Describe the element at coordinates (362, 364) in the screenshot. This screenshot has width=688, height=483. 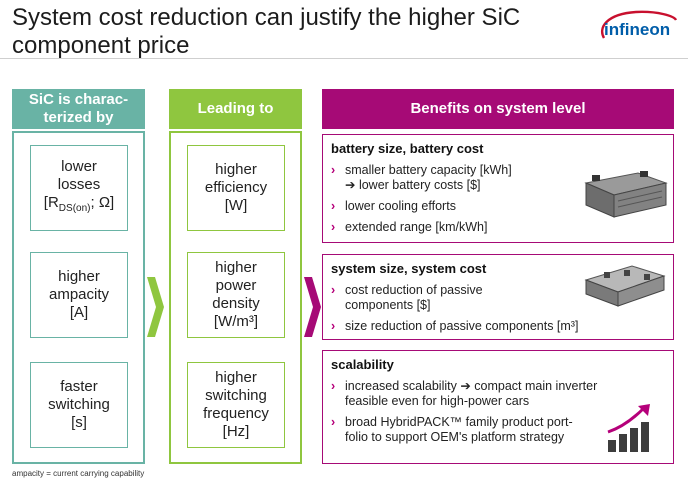
I see `panel-title: scalability` at that location.